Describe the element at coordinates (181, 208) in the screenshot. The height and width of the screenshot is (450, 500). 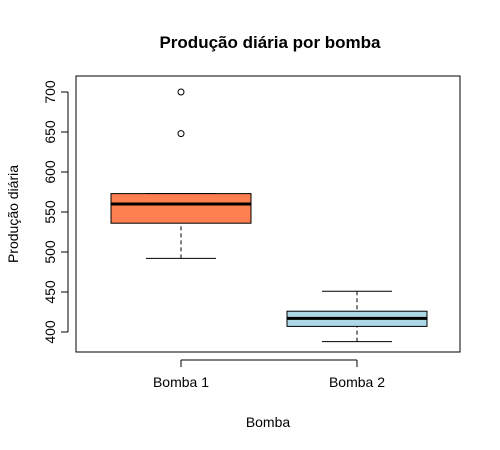
I see `iqr-box` at that location.